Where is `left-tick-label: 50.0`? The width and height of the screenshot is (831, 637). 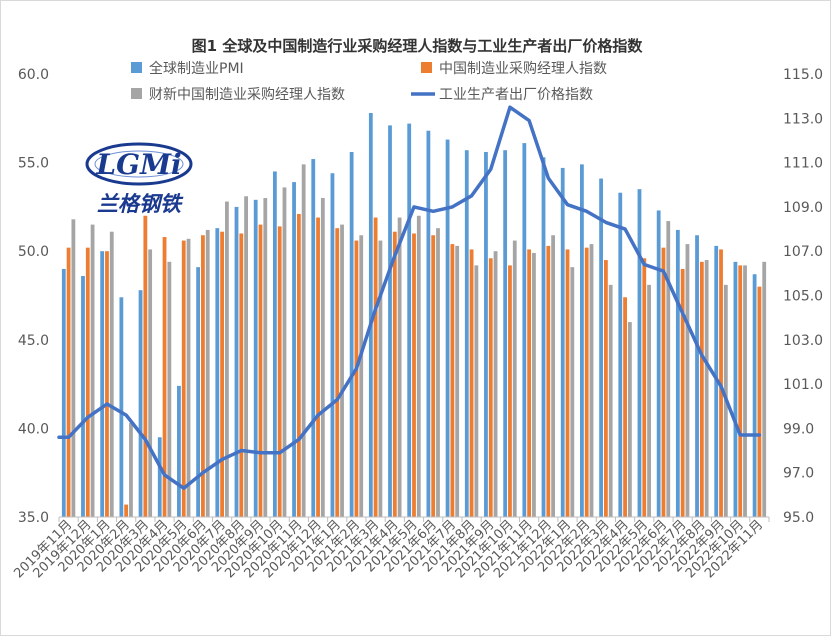 left-tick-label: 50.0 is located at coordinates (33, 252).